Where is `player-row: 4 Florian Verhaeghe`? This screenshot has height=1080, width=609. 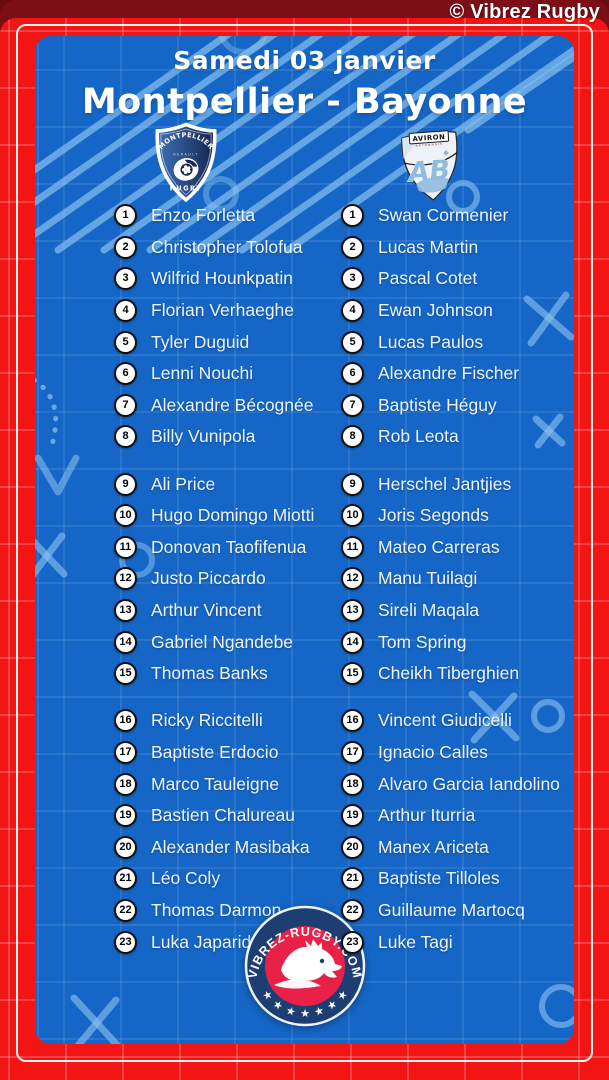 player-row: 4 Florian Verhaeghe is located at coordinates (234, 311).